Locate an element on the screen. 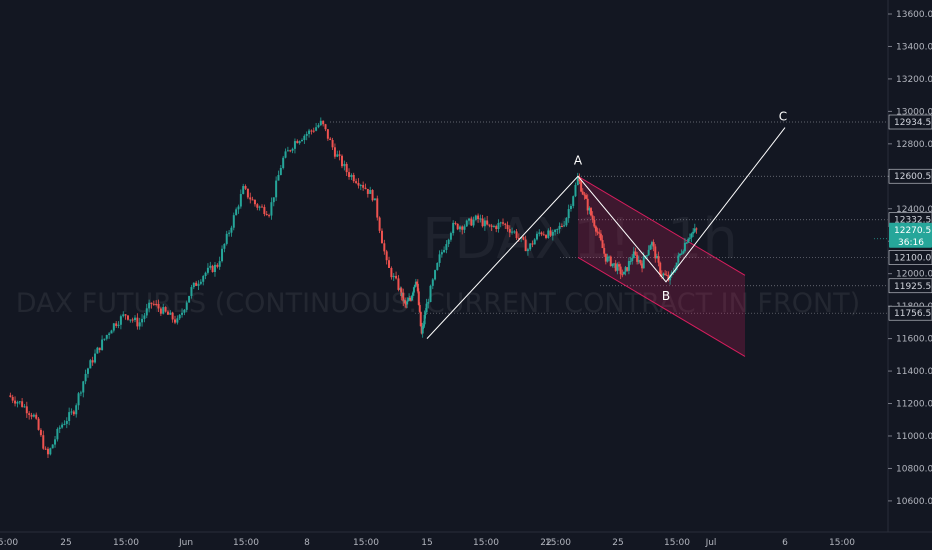  time-tick-label: Jul is located at coordinates (711, 543).